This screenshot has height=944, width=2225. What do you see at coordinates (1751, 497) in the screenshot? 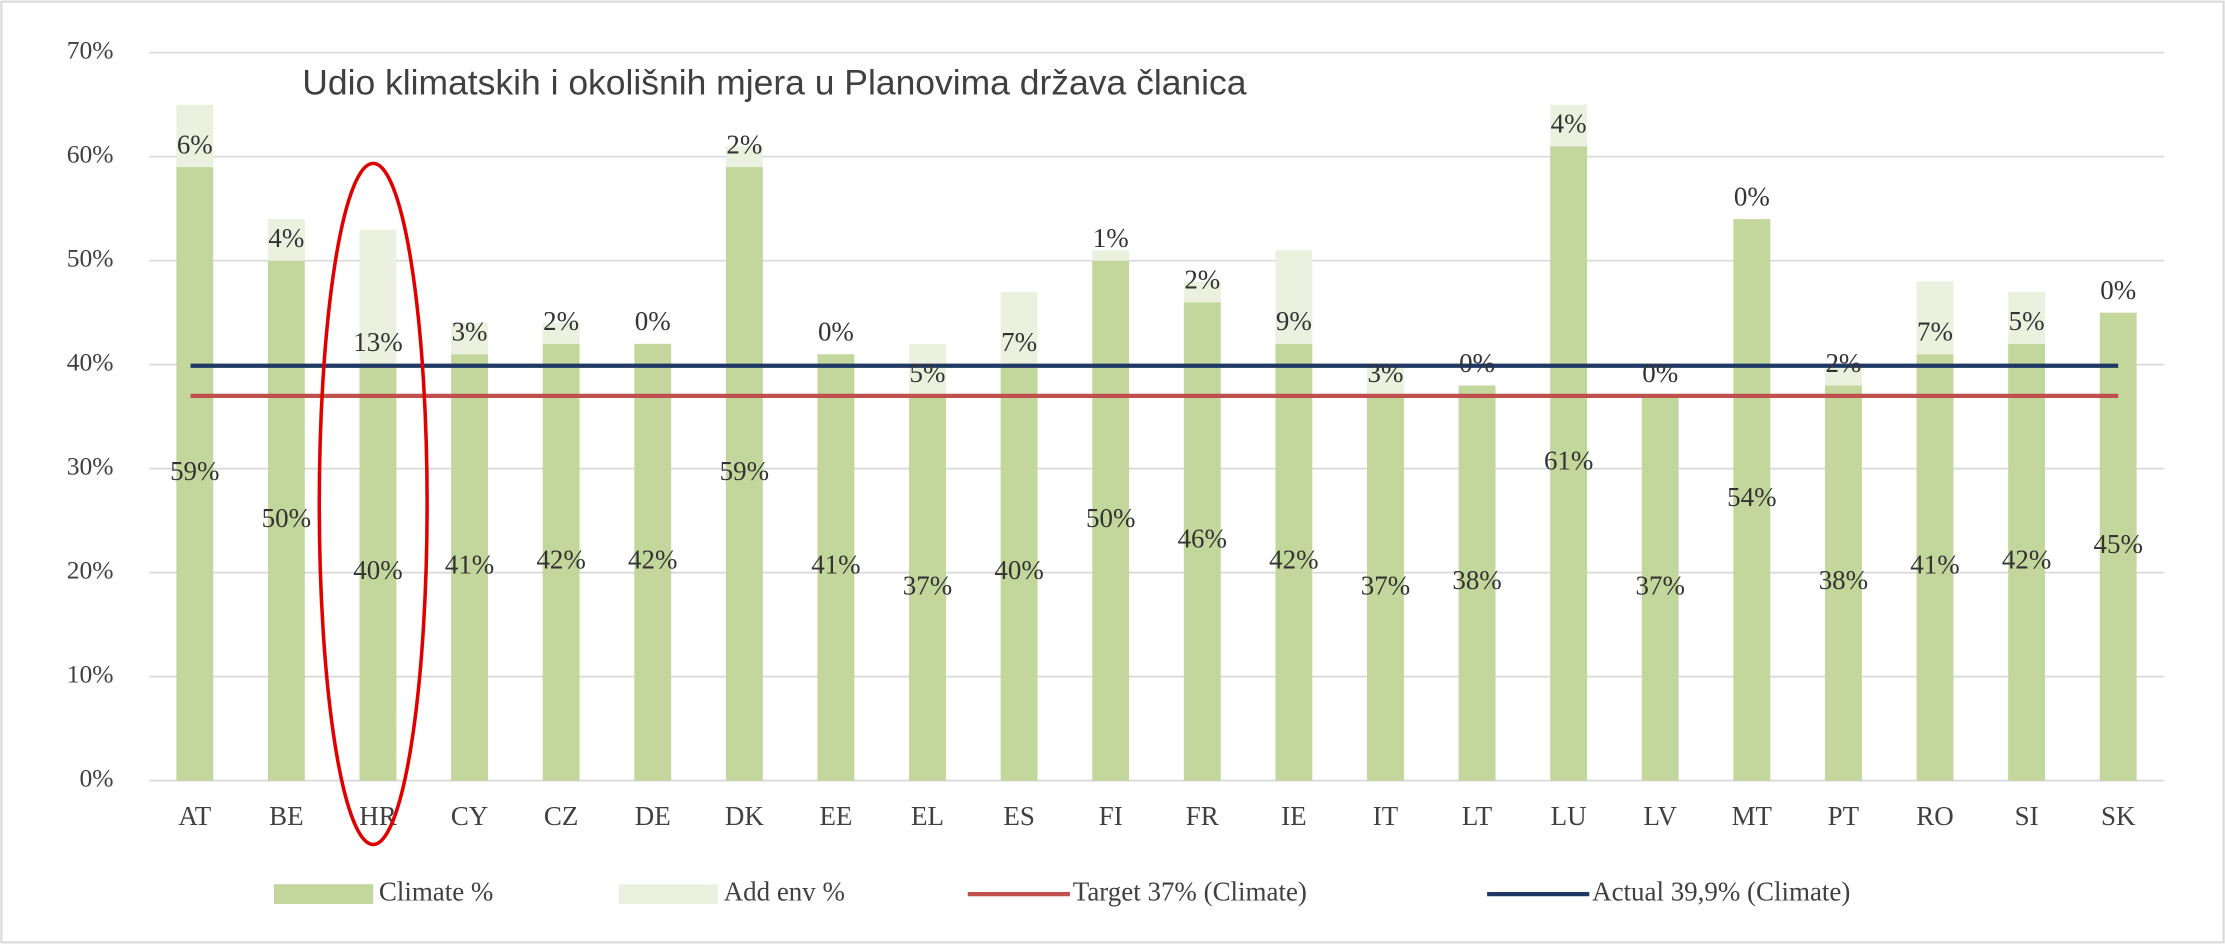
I see `data-label: 54%` at bounding box center [1751, 497].